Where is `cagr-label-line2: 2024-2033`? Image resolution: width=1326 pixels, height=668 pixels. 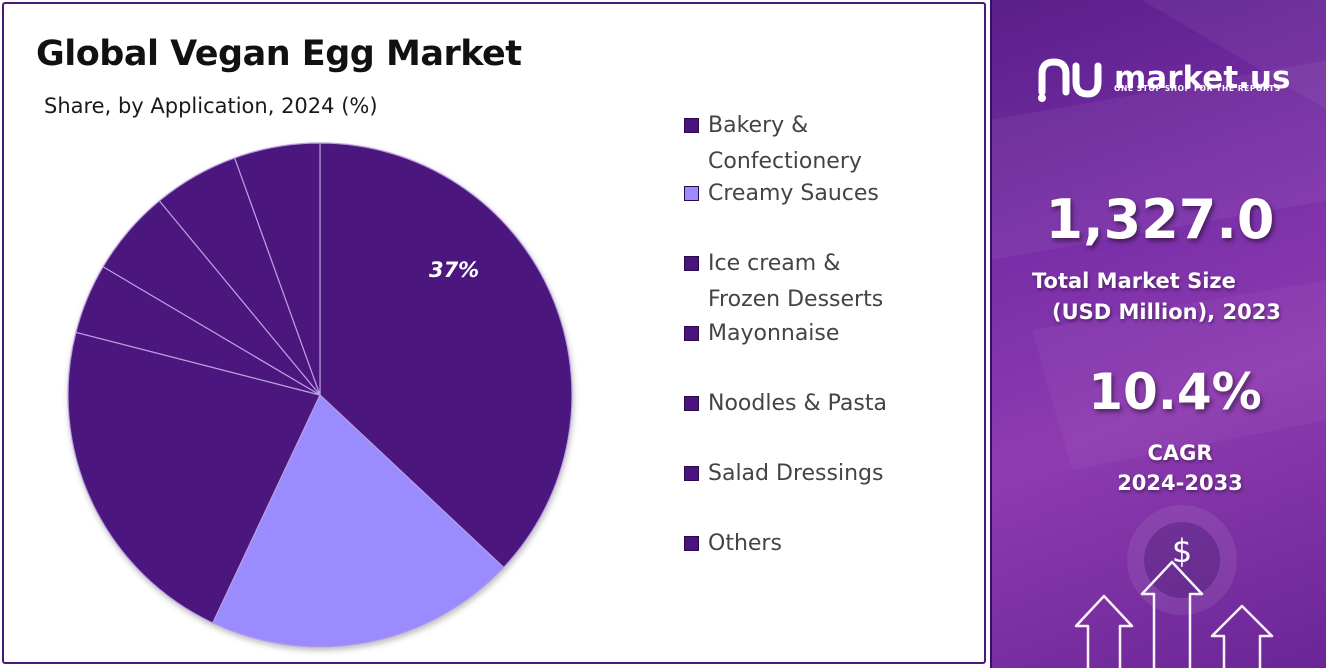
cagr-label-line2: 2024-2033 is located at coordinates (1180, 483).